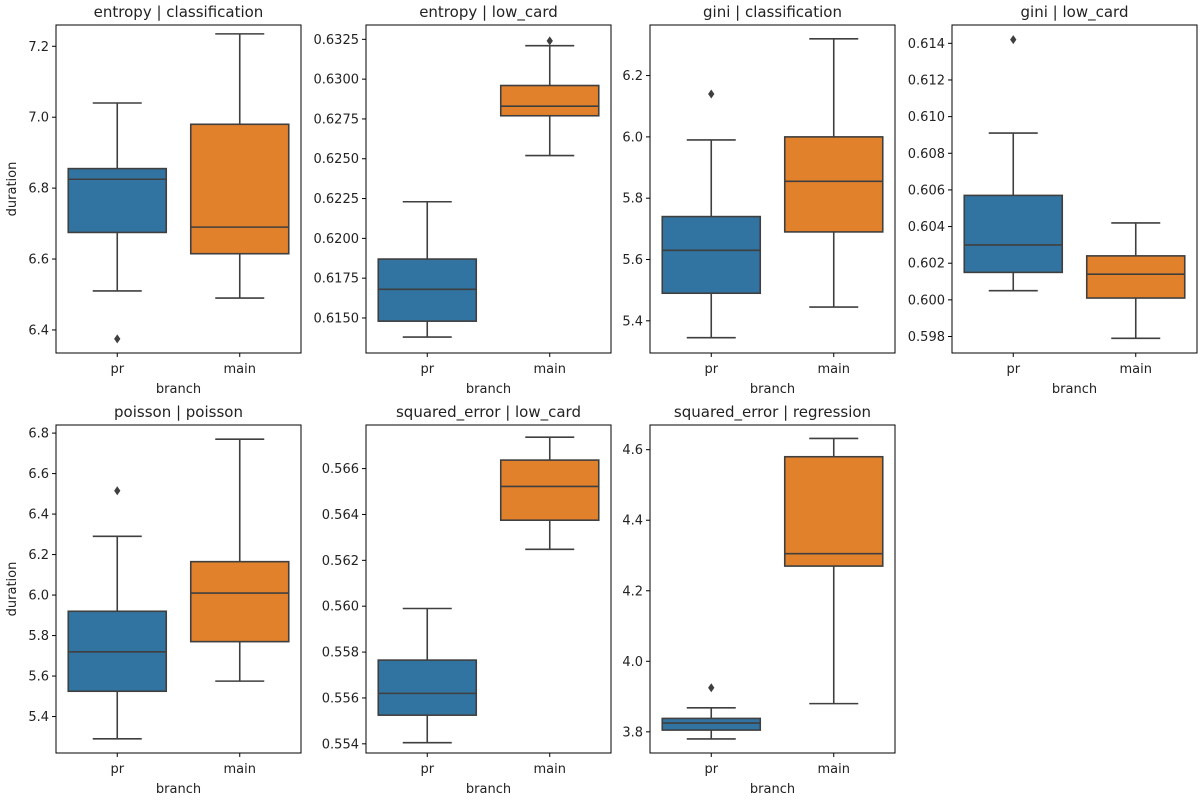 The image size is (1200, 800). Describe the element at coordinates (337, 199) in the screenshot. I see `y-tick-label: 0.6225` at that location.